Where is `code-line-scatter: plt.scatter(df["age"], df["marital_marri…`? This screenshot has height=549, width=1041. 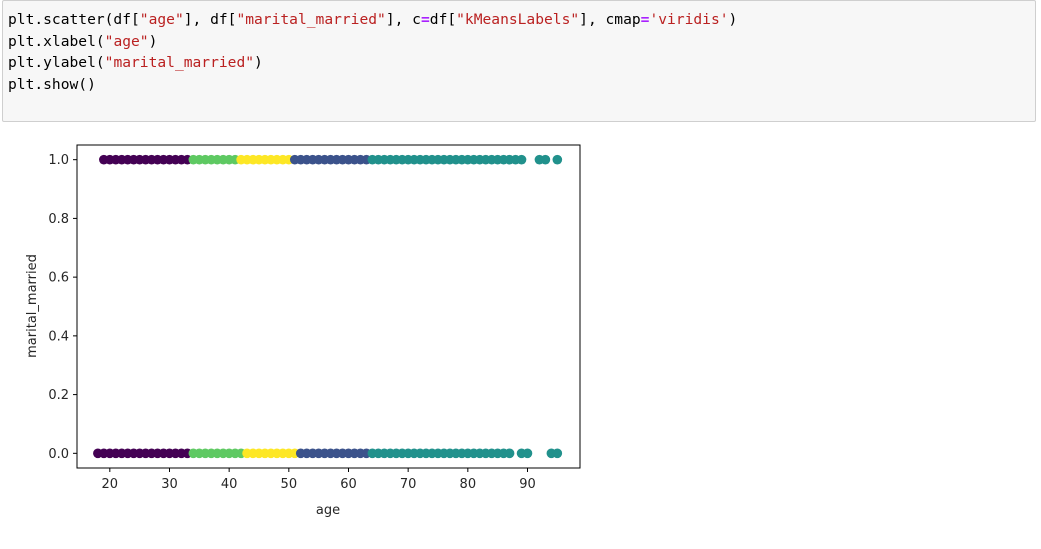 code-line-scatter: plt.scatter(df["age"], df["marital_marri… is located at coordinates (521, 20).